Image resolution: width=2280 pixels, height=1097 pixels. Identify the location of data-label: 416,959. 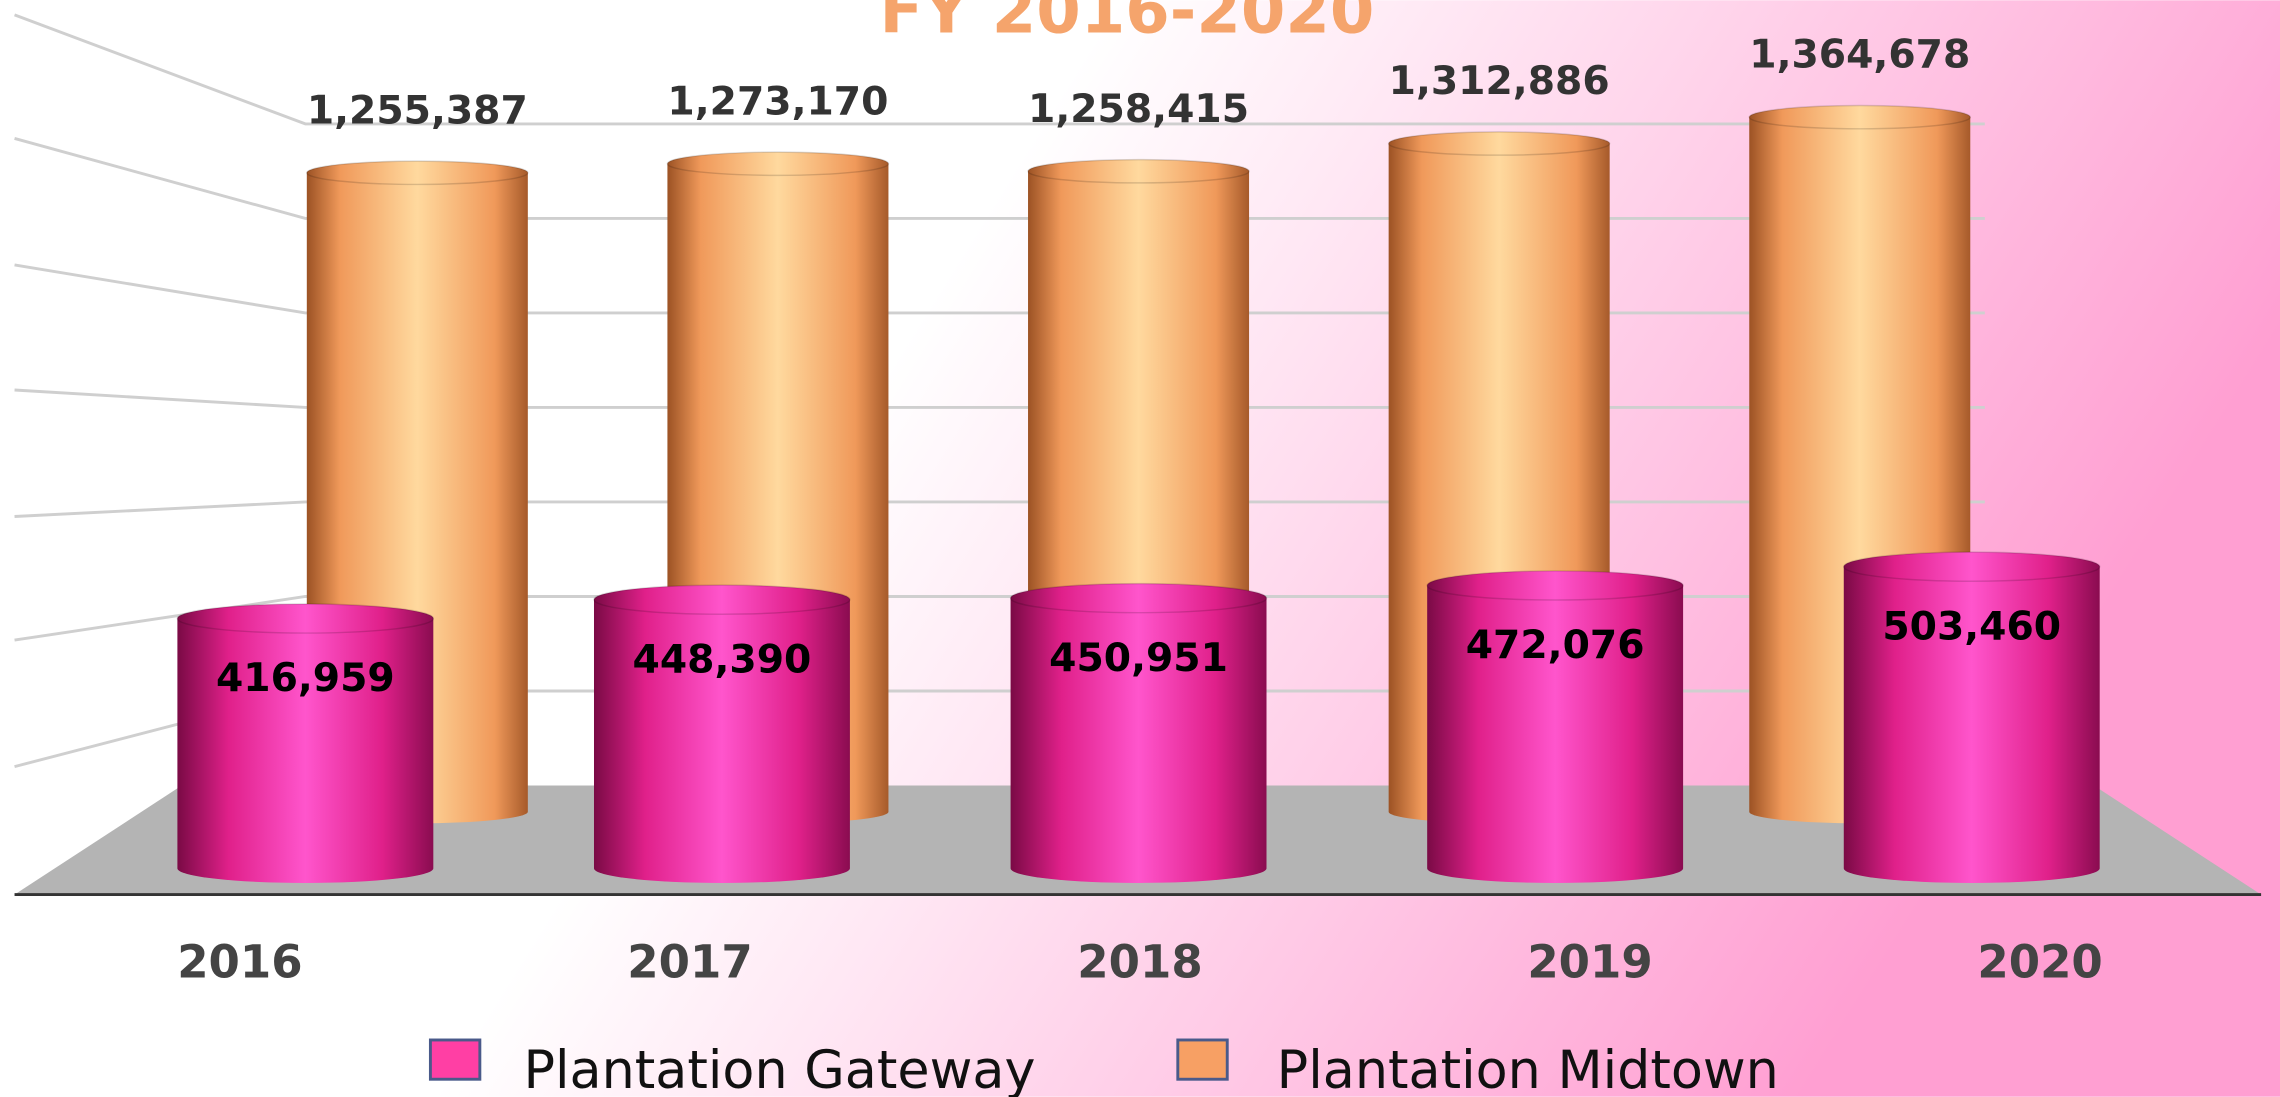
(305, 678).